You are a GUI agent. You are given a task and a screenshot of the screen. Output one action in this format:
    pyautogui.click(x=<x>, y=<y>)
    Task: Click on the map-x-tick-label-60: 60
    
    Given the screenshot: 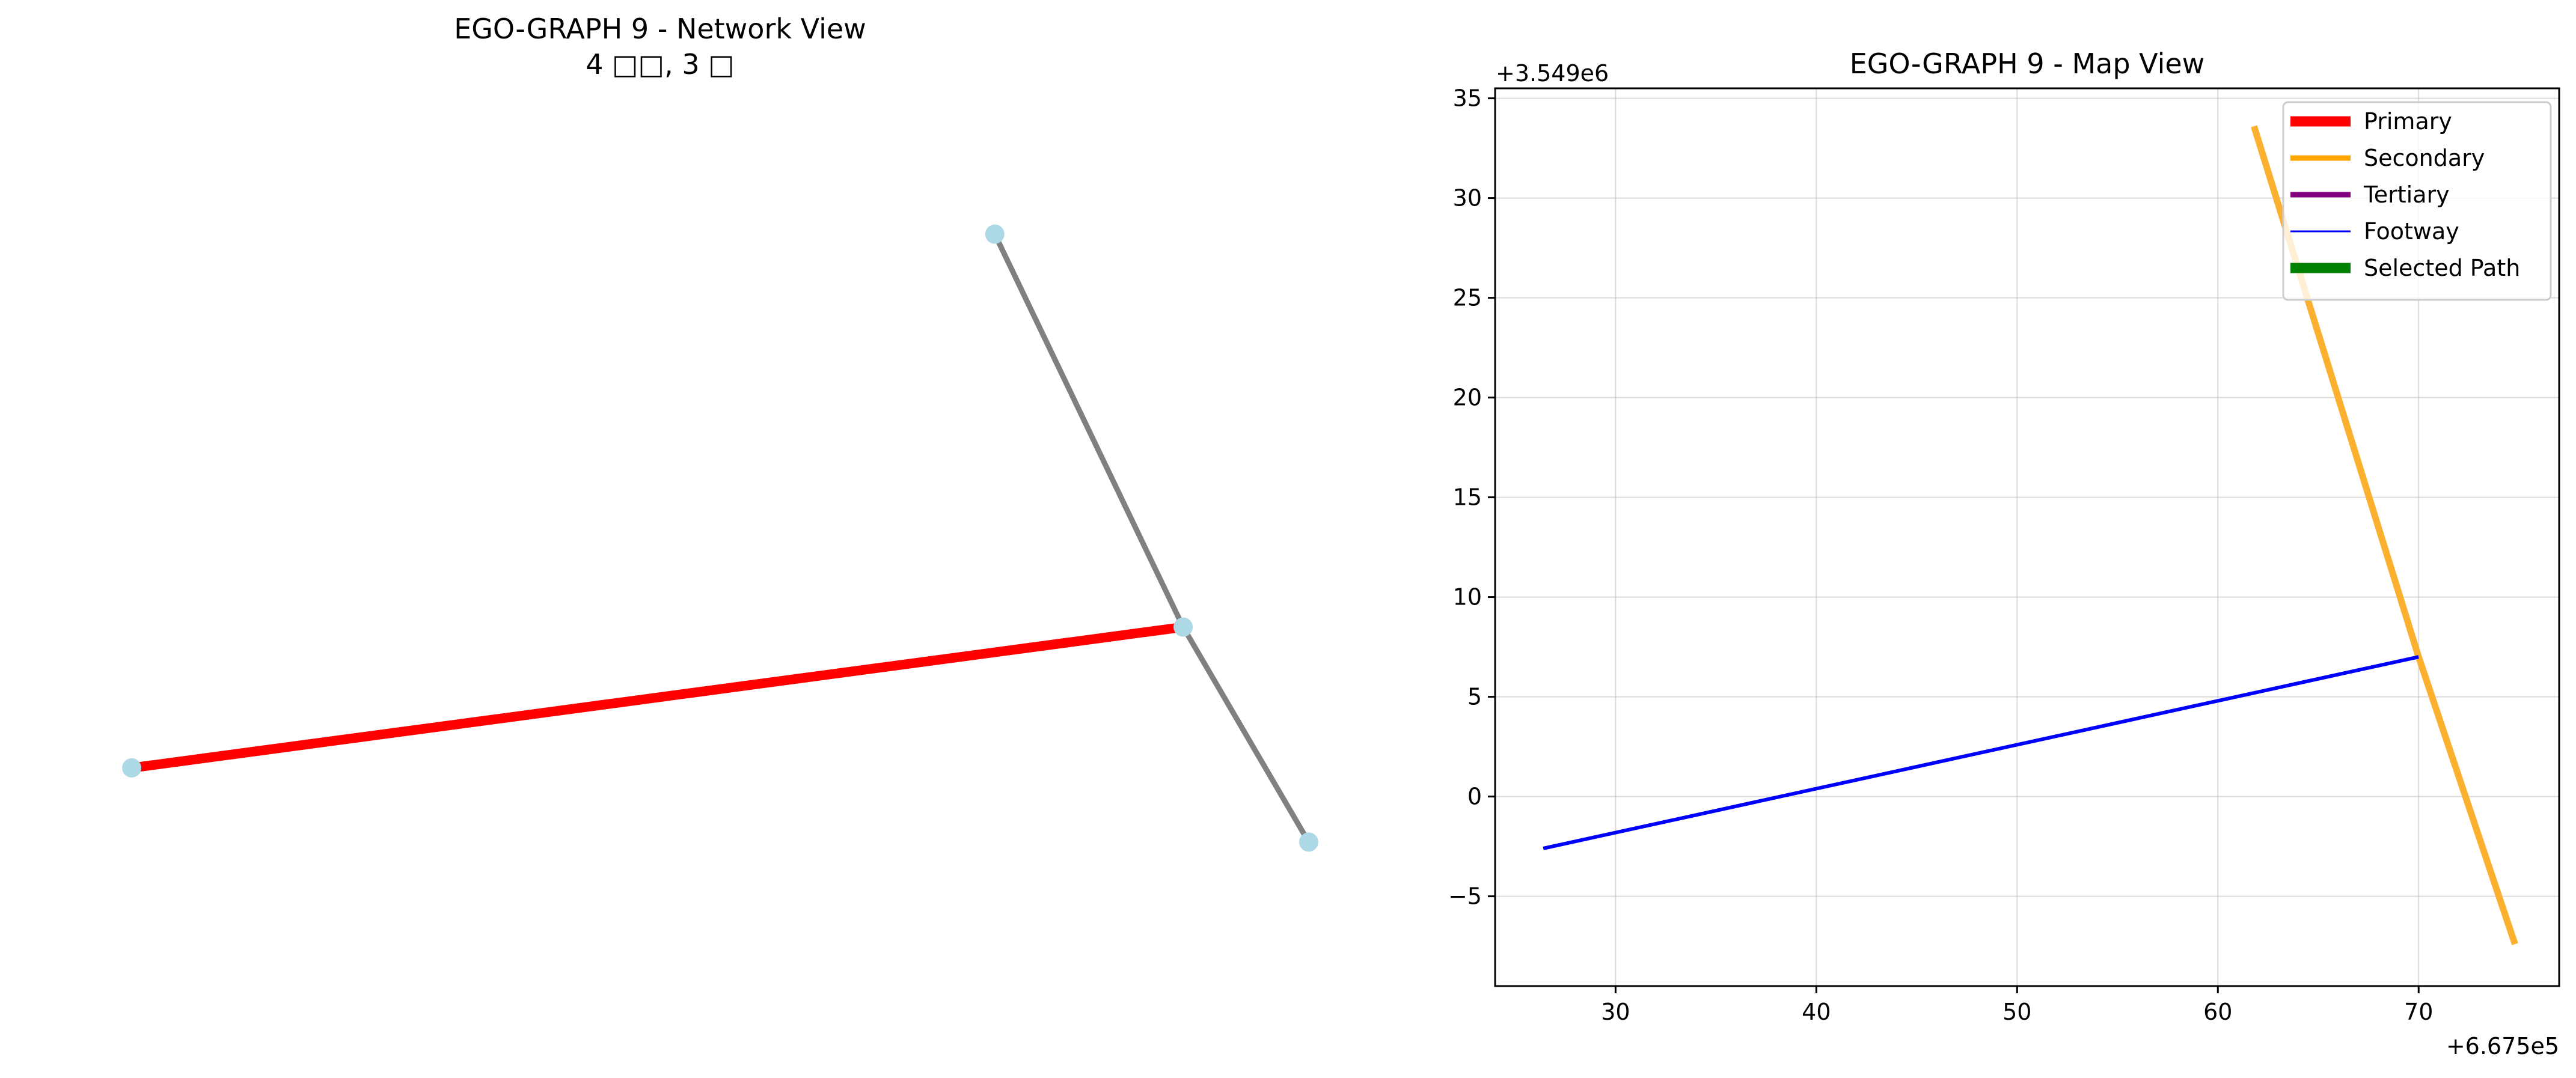 What is the action you would take?
    pyautogui.click(x=2217, y=1012)
    